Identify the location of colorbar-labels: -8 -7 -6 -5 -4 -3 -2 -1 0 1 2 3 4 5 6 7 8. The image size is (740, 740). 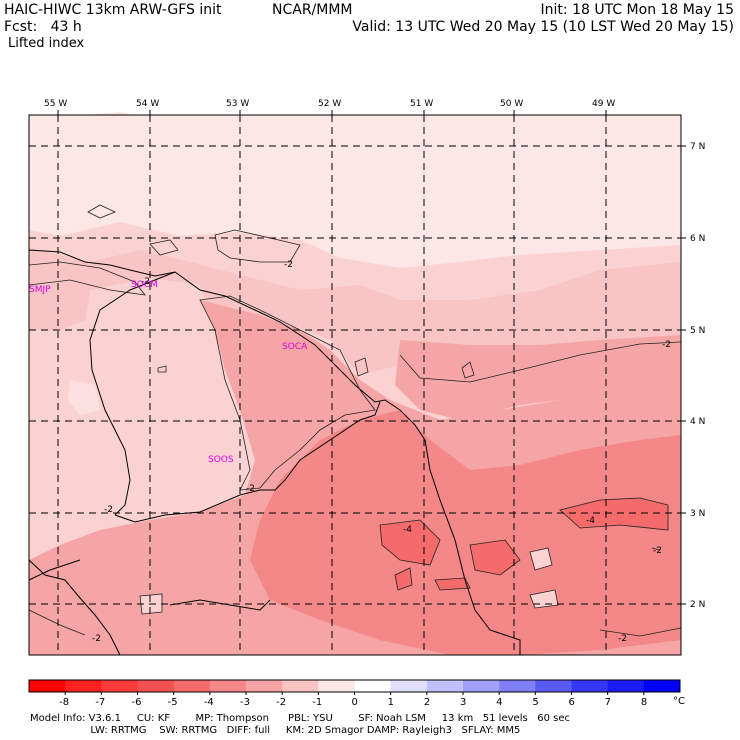
(353, 702).